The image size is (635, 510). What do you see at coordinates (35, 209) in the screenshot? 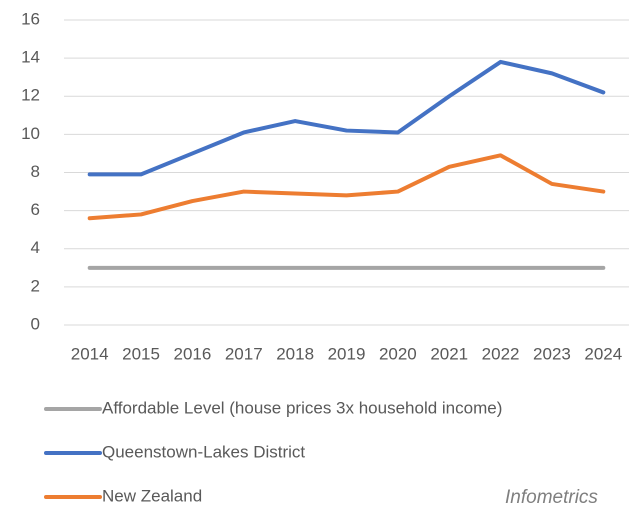
I see `y-tick-label: 6` at bounding box center [35, 209].